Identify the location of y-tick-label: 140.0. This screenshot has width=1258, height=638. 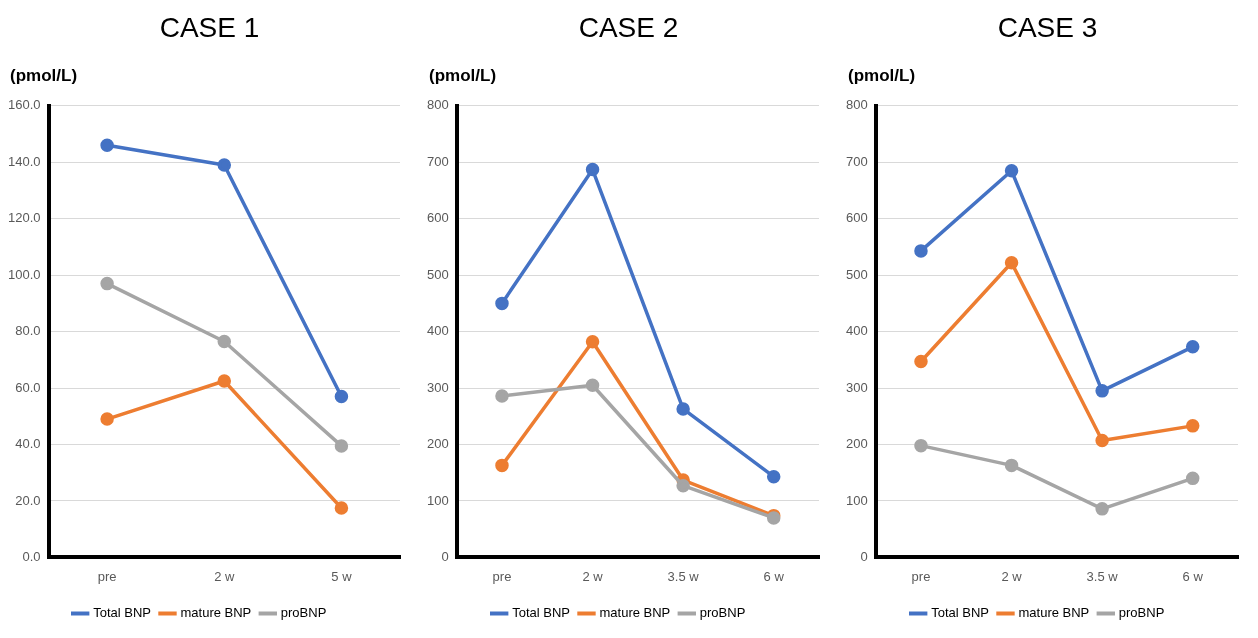
(24, 161).